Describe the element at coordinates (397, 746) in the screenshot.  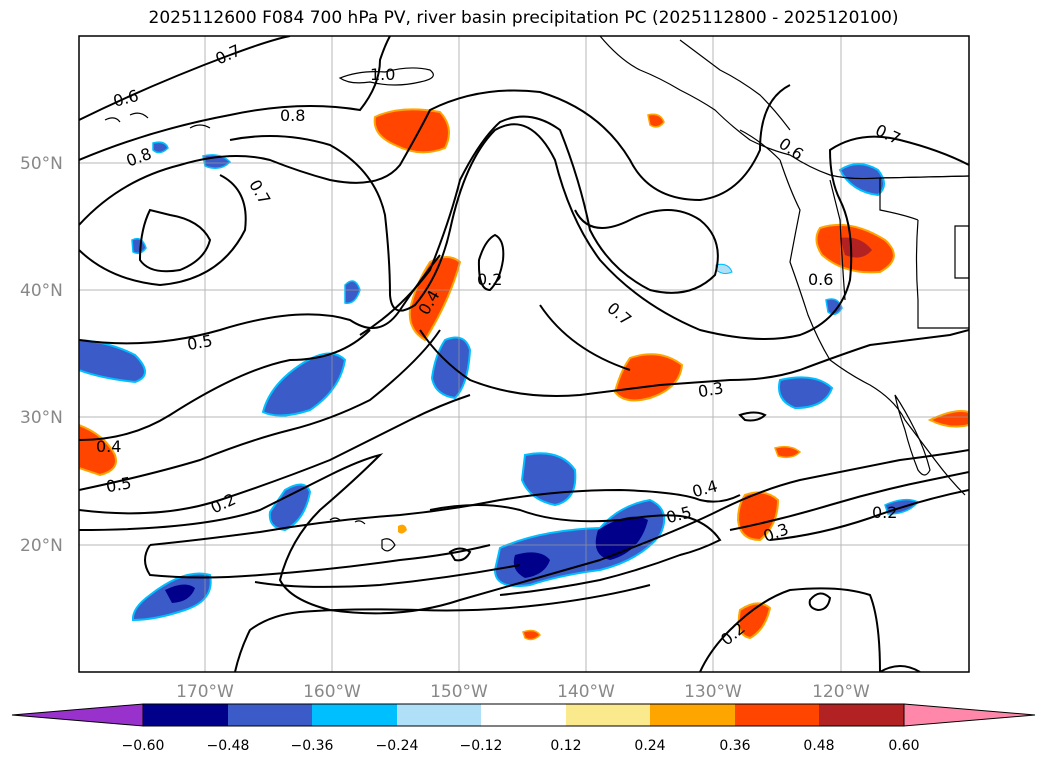
I see `colorbar-tick-label: −0.24` at that location.